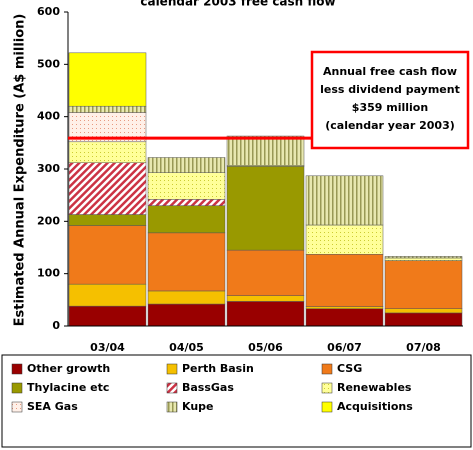 The width and height of the screenshot is (473, 450). Describe the element at coordinates (218, 368) in the screenshot. I see `legend-label: Perth Basin` at that location.